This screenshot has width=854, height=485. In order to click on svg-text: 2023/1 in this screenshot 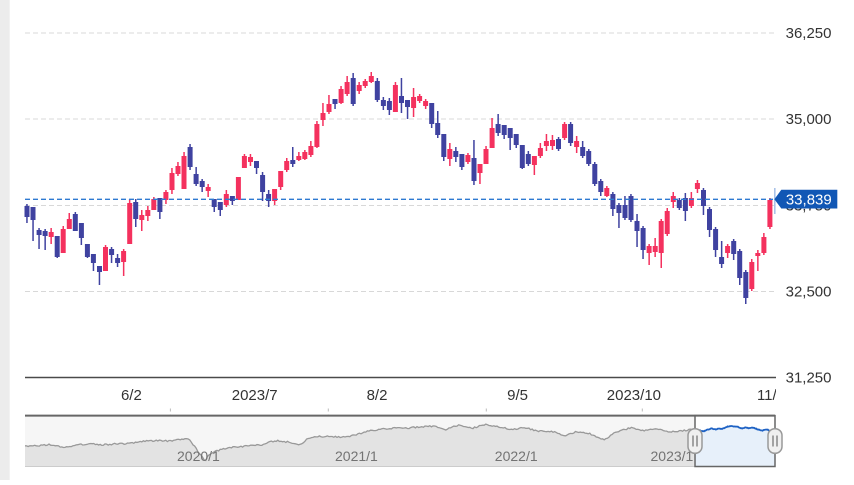, I will do `click(672, 456)`.